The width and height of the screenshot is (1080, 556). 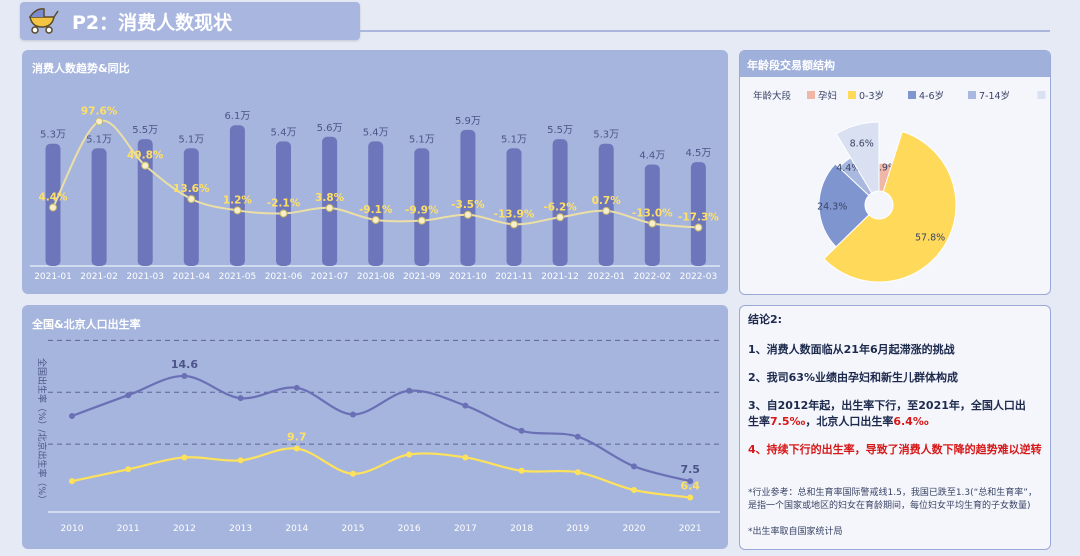 What do you see at coordinates (853, 377) in the screenshot?
I see `conclusion-point-2: 2、我司63%业绩由孕妇和新生儿群体构成` at bounding box center [853, 377].